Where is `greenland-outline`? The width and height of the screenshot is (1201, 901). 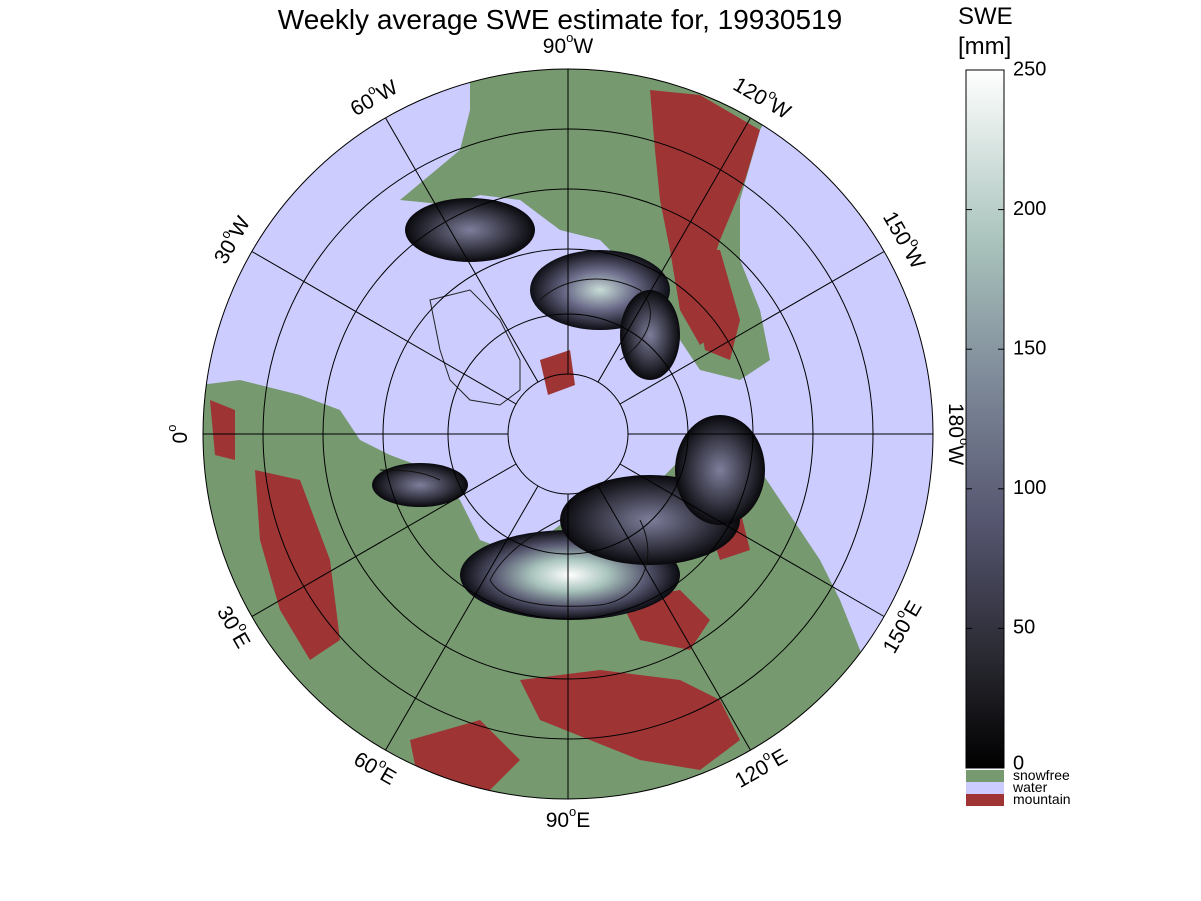
greenland-outline is located at coordinates (475, 347).